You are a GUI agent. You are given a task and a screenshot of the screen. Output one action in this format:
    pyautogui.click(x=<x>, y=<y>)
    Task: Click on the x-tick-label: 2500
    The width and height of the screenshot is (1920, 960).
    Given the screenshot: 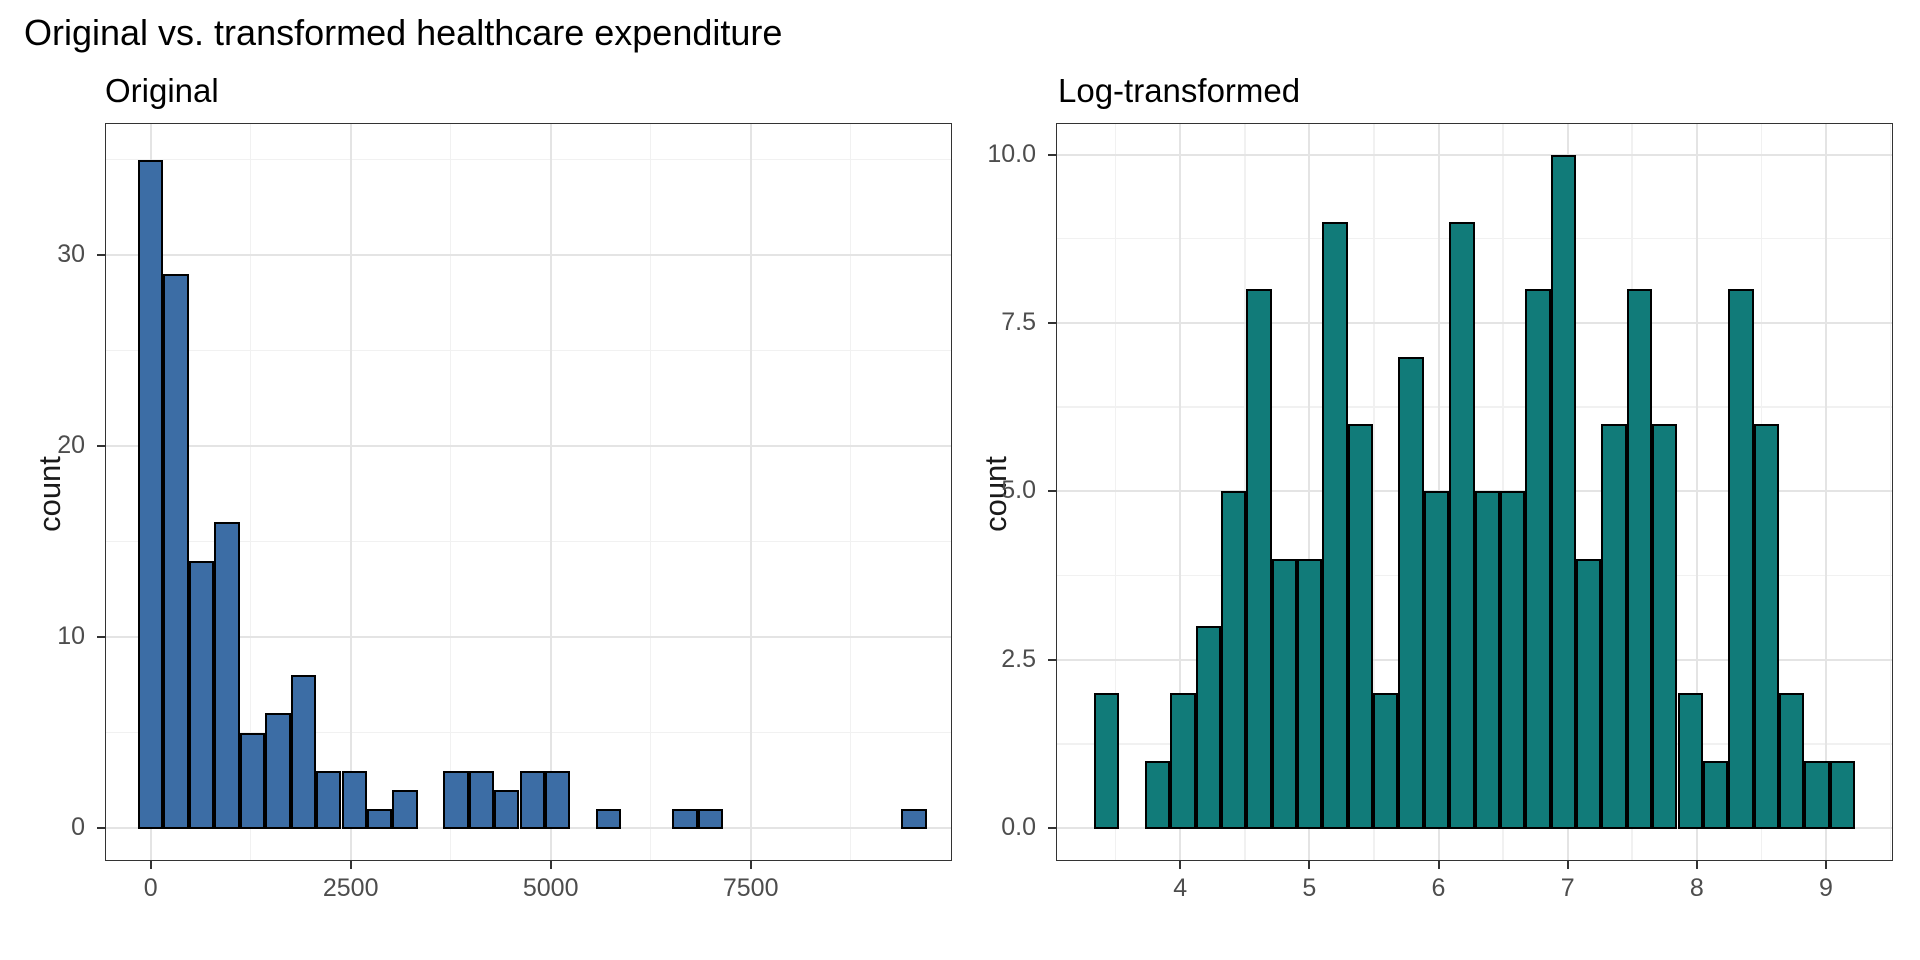 What is the action you would take?
    pyautogui.click(x=350, y=888)
    